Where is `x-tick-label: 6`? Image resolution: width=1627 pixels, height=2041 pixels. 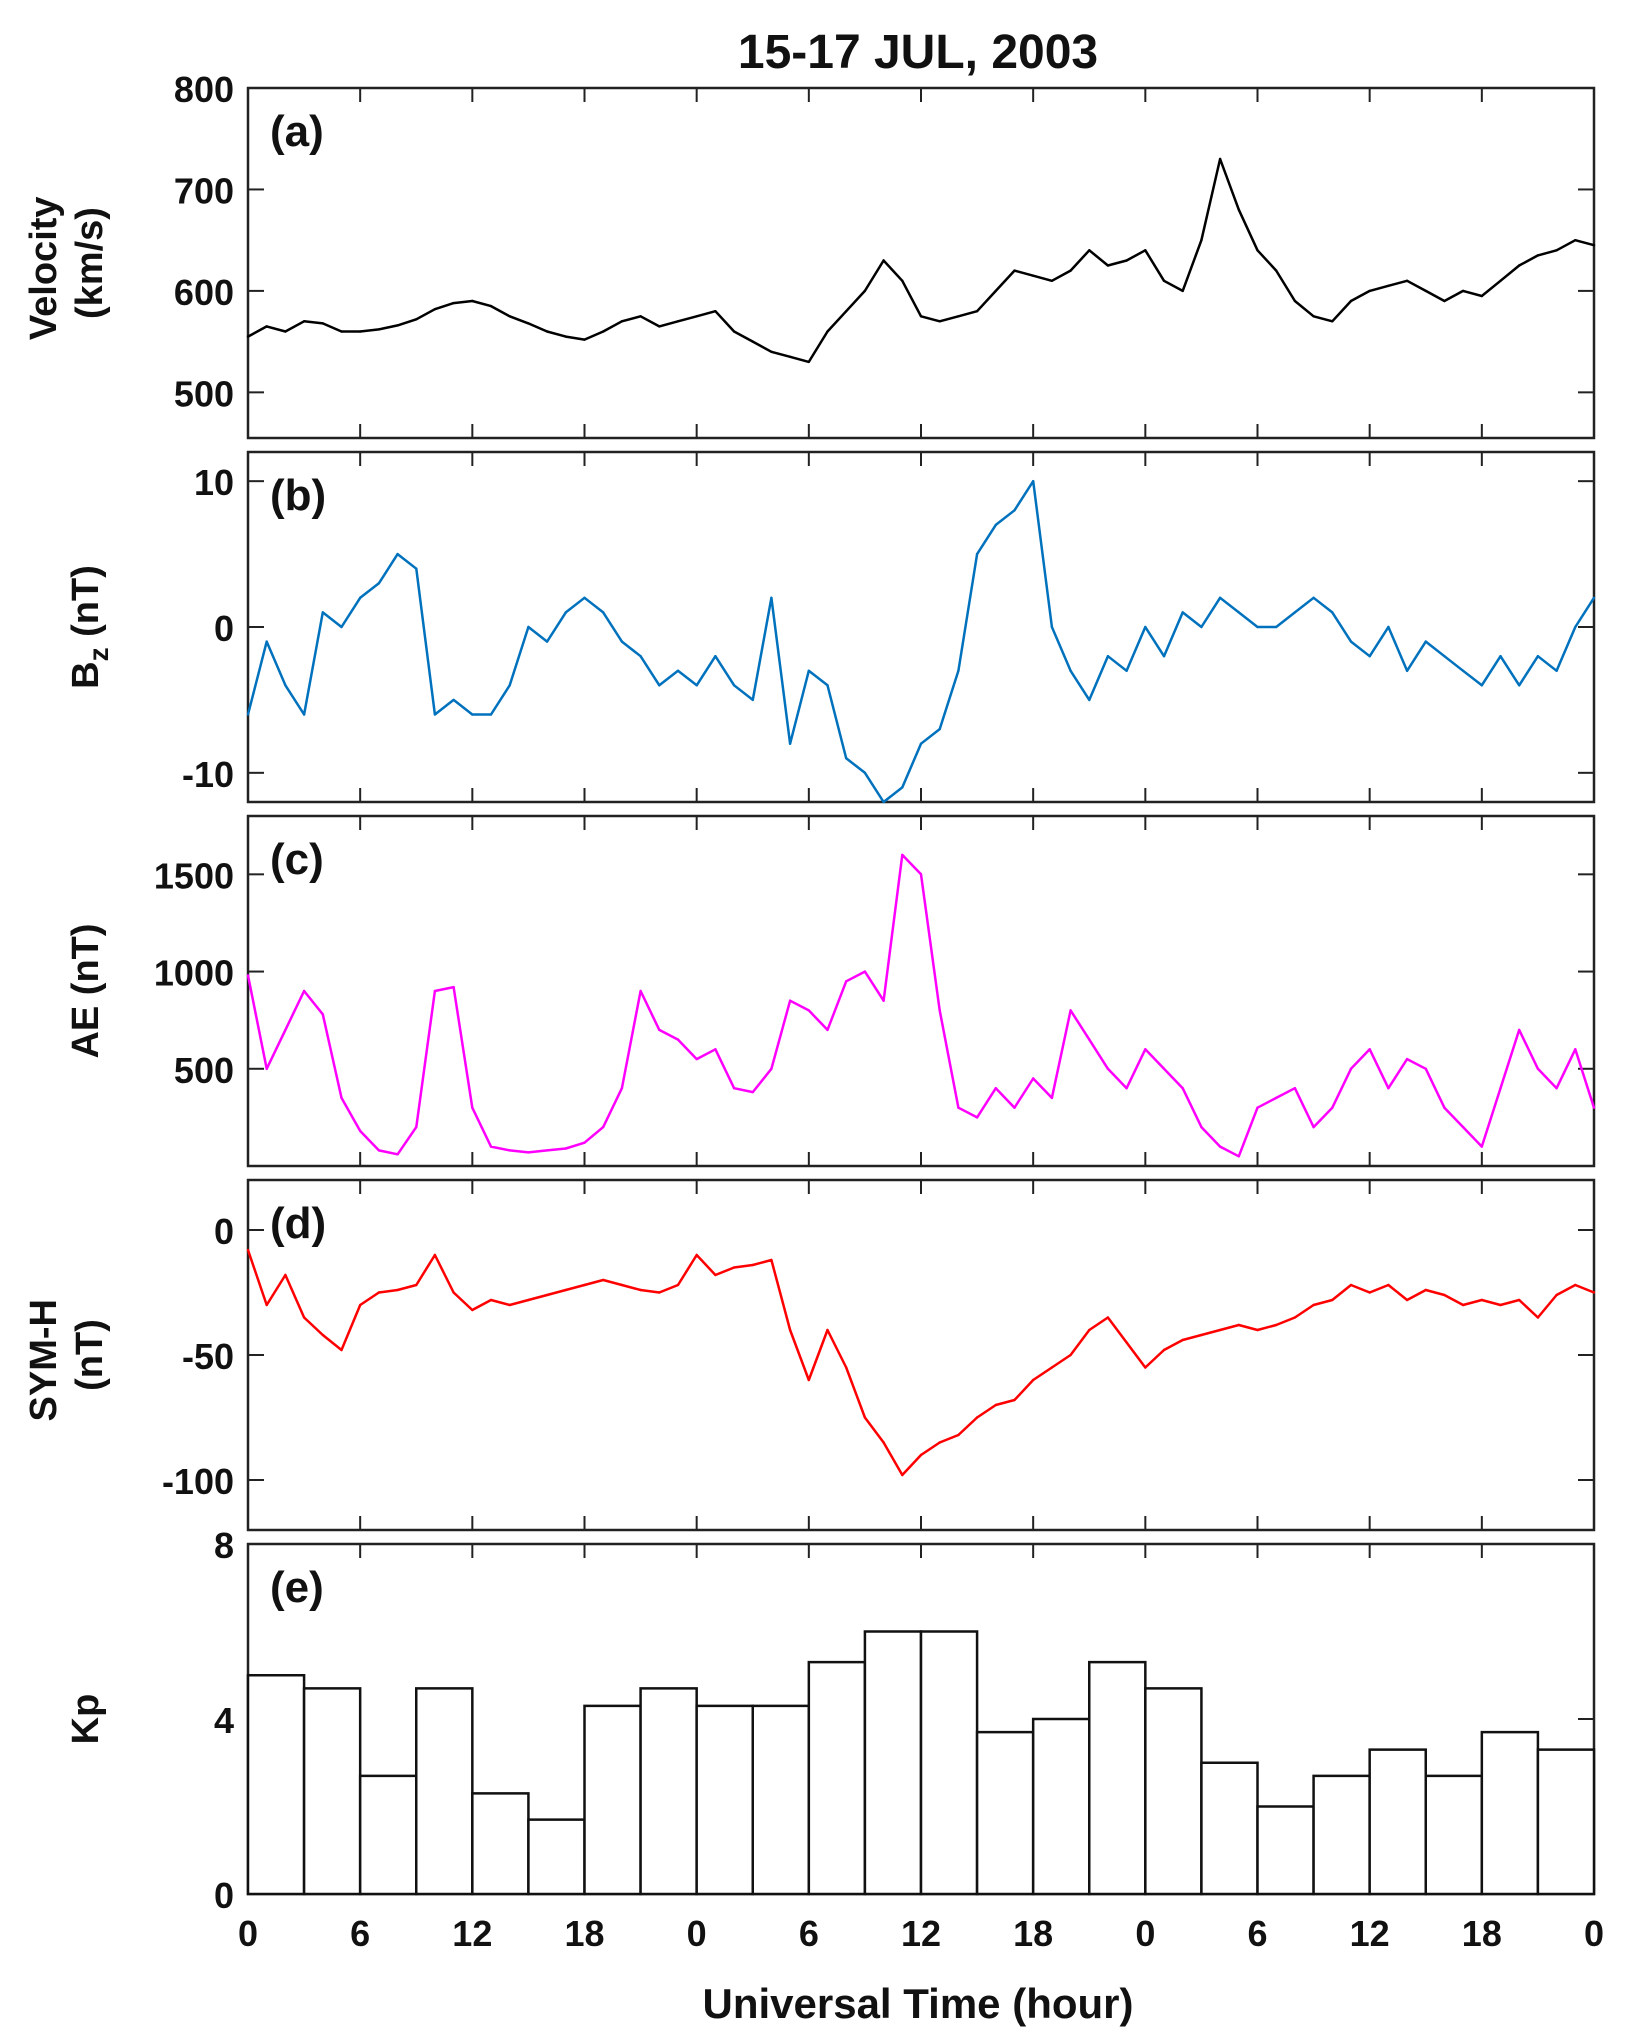
x-tick-label: 6 is located at coordinates (809, 1933).